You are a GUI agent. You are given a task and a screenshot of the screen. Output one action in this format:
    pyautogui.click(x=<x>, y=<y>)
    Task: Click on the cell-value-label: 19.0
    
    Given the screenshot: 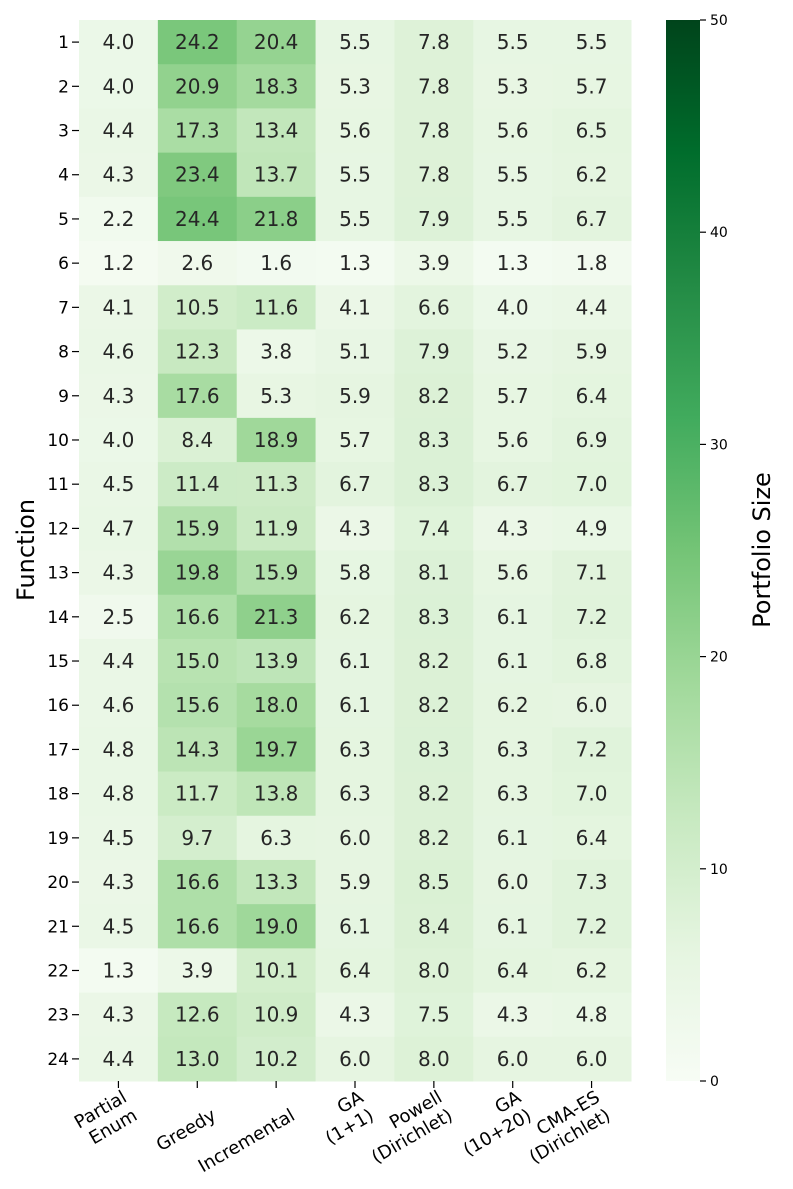 What is the action you would take?
    pyautogui.click(x=276, y=926)
    